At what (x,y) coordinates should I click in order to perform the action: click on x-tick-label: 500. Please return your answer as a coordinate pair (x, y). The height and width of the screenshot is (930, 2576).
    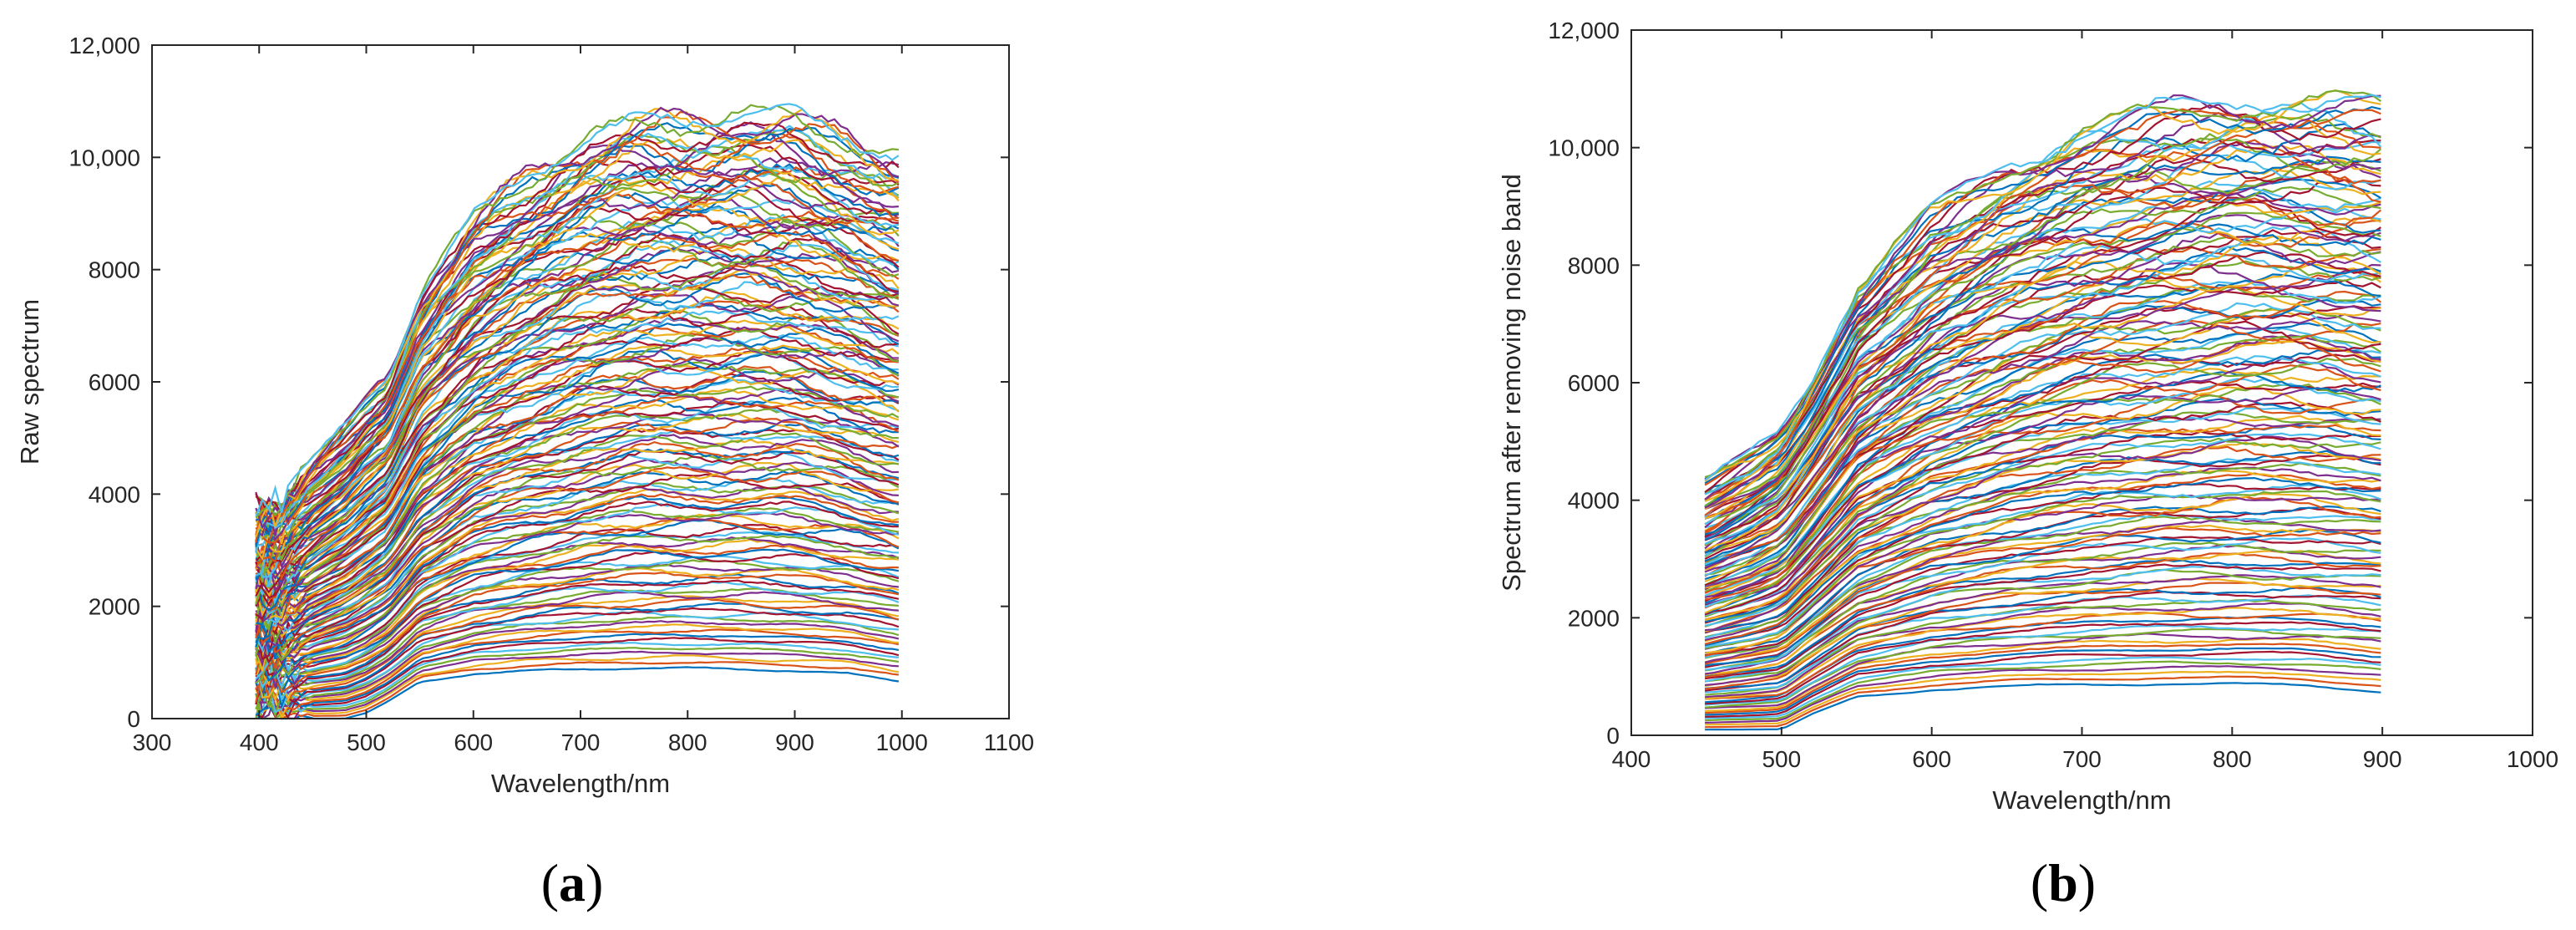
    Looking at the image, I should click on (366, 742).